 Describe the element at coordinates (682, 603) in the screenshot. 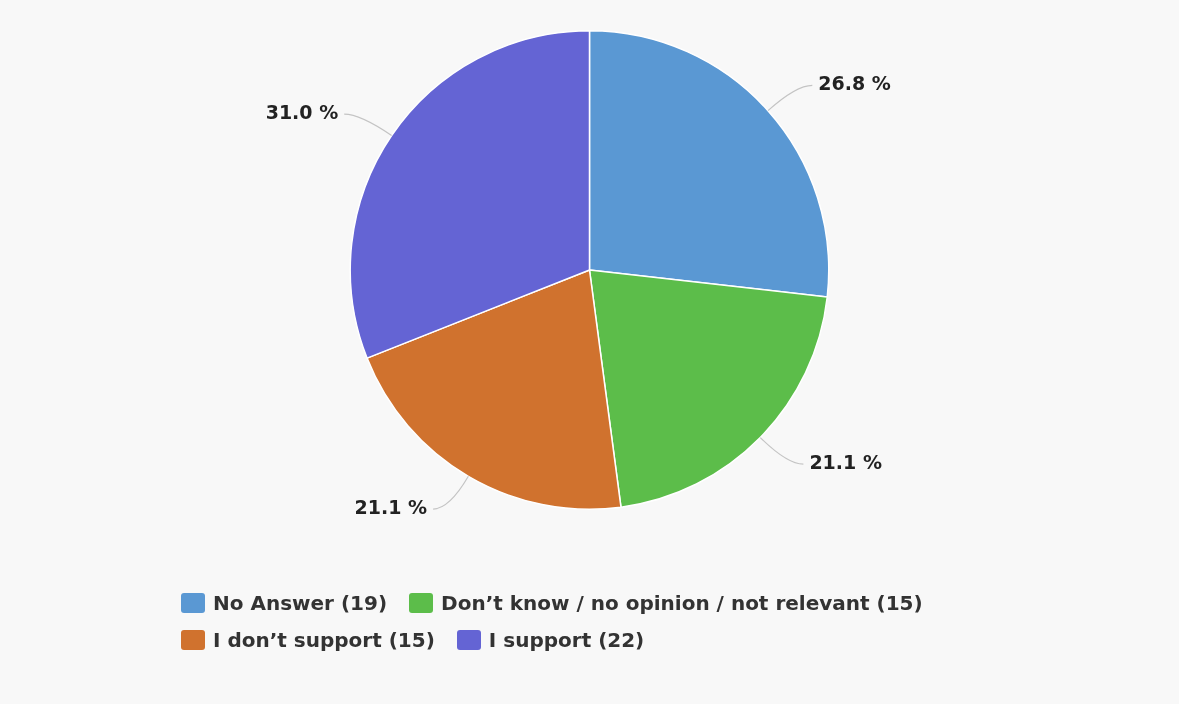

I see `legend-label: Don’t know / no opinion / not relevant (15)` at that location.